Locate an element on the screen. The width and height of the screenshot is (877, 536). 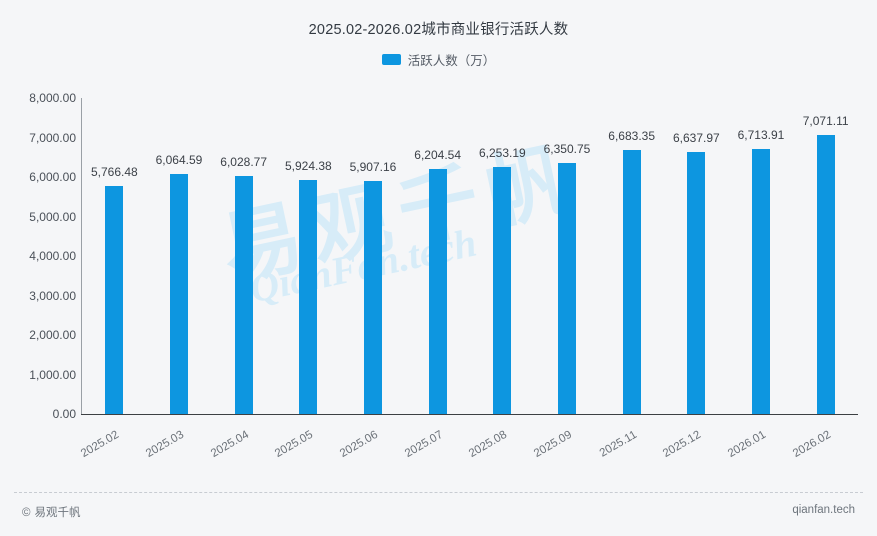
bar-group: 5,907.16 is located at coordinates (373, 207).